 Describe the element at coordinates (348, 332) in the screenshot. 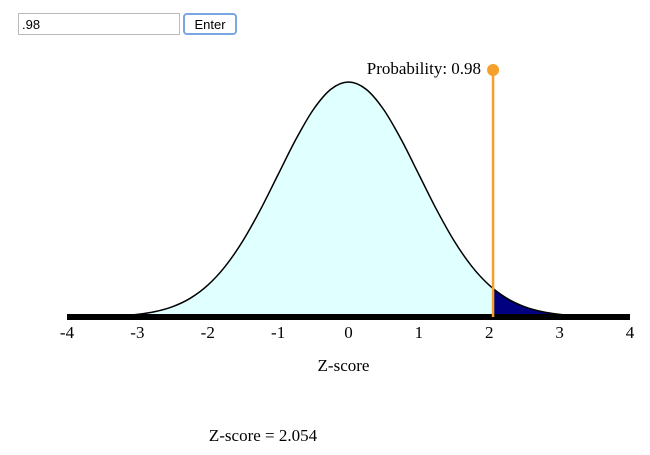

I see `x-tick-label: 0` at that location.